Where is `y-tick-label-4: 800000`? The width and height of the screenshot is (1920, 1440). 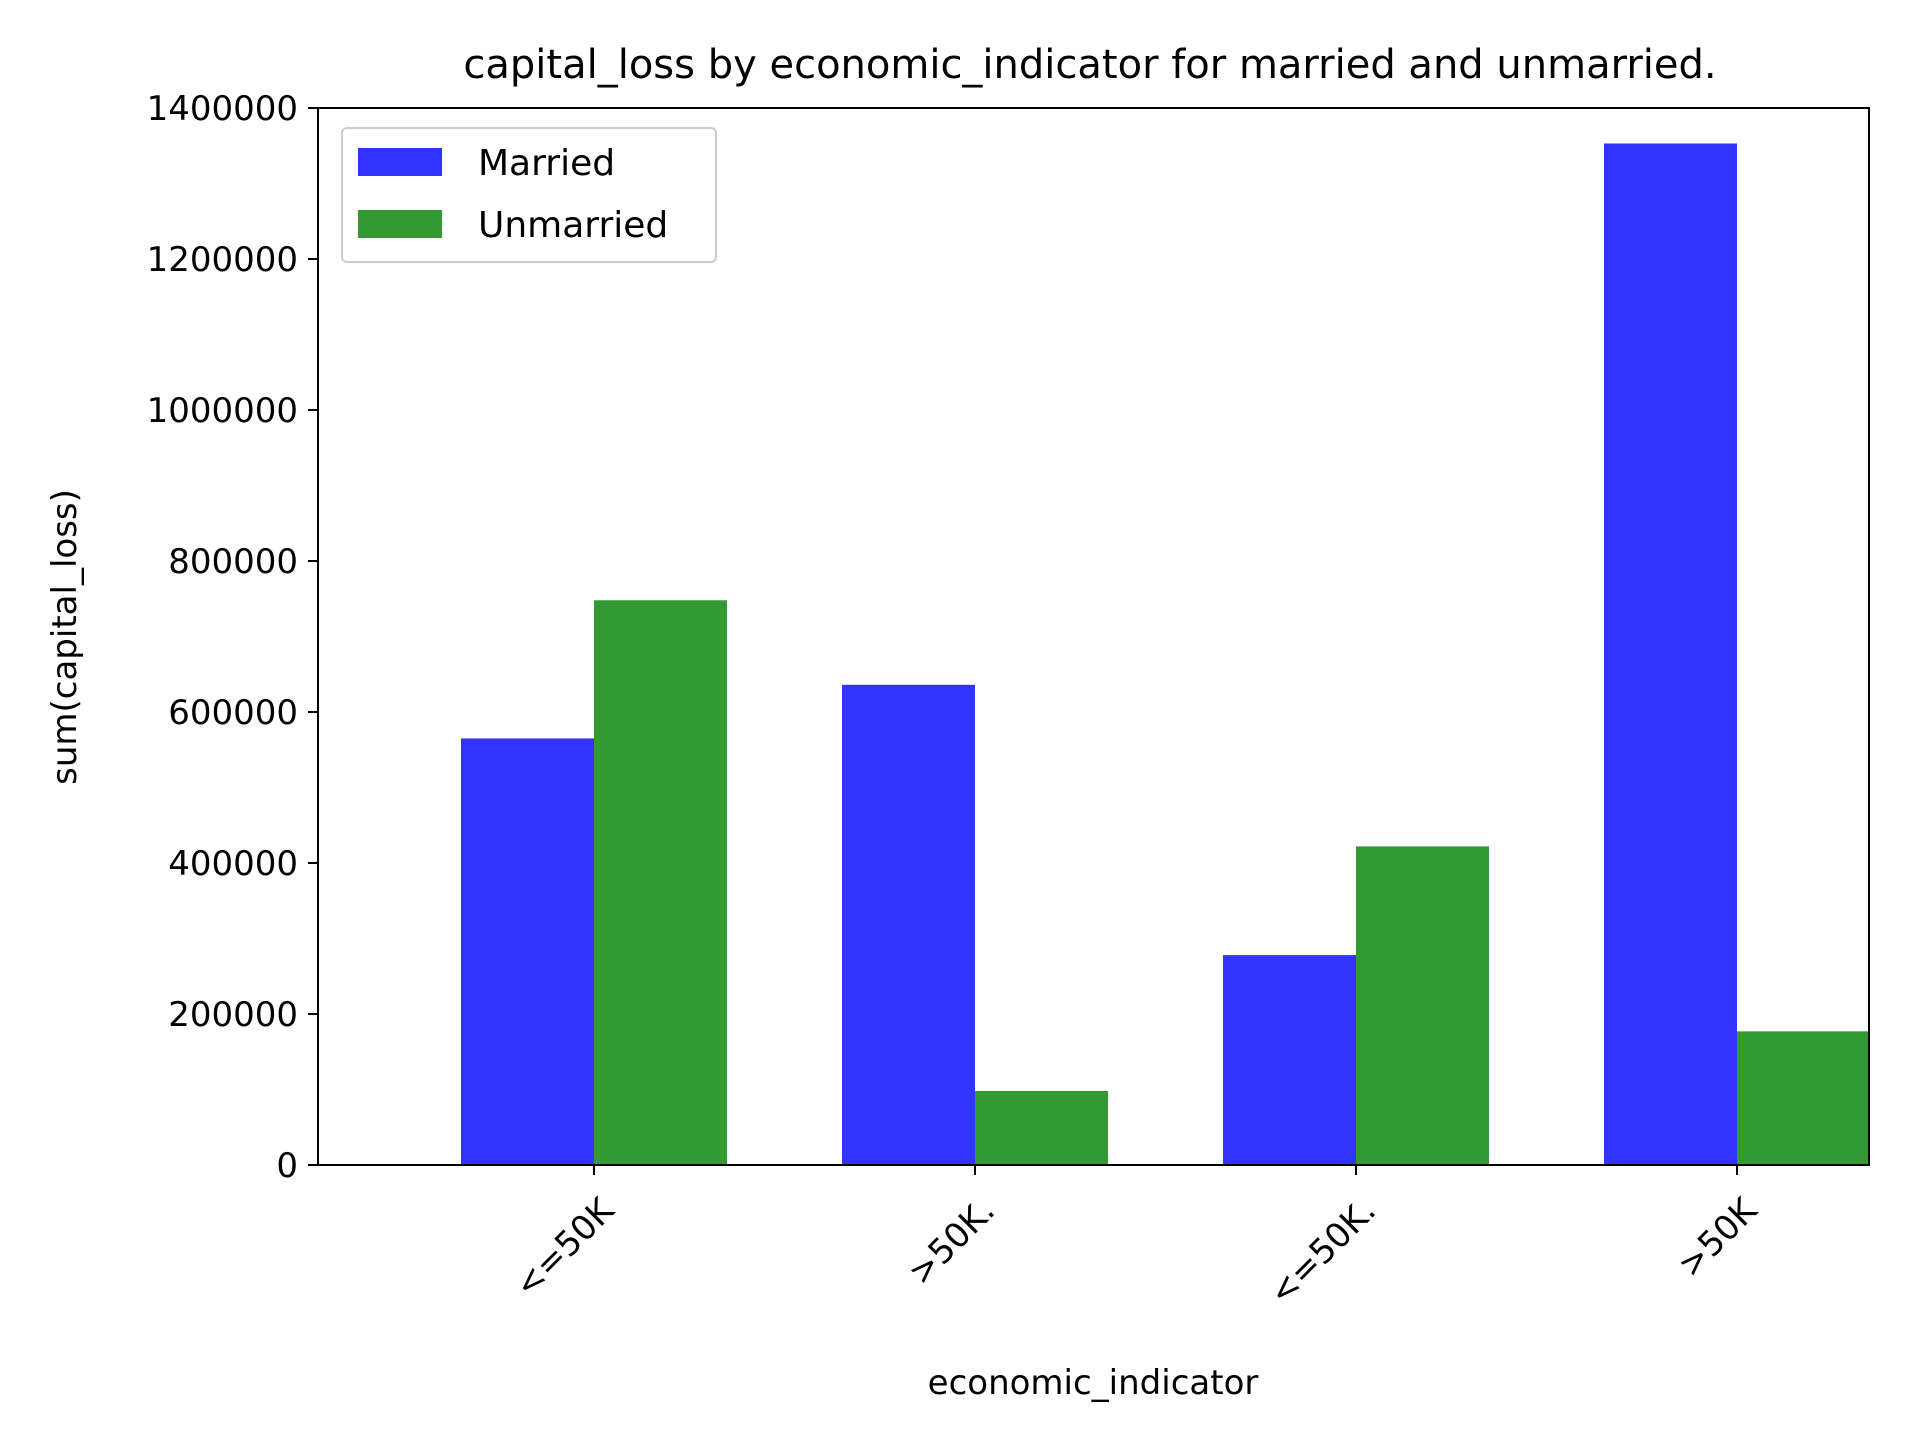
y-tick-label-4: 800000 is located at coordinates (233, 562).